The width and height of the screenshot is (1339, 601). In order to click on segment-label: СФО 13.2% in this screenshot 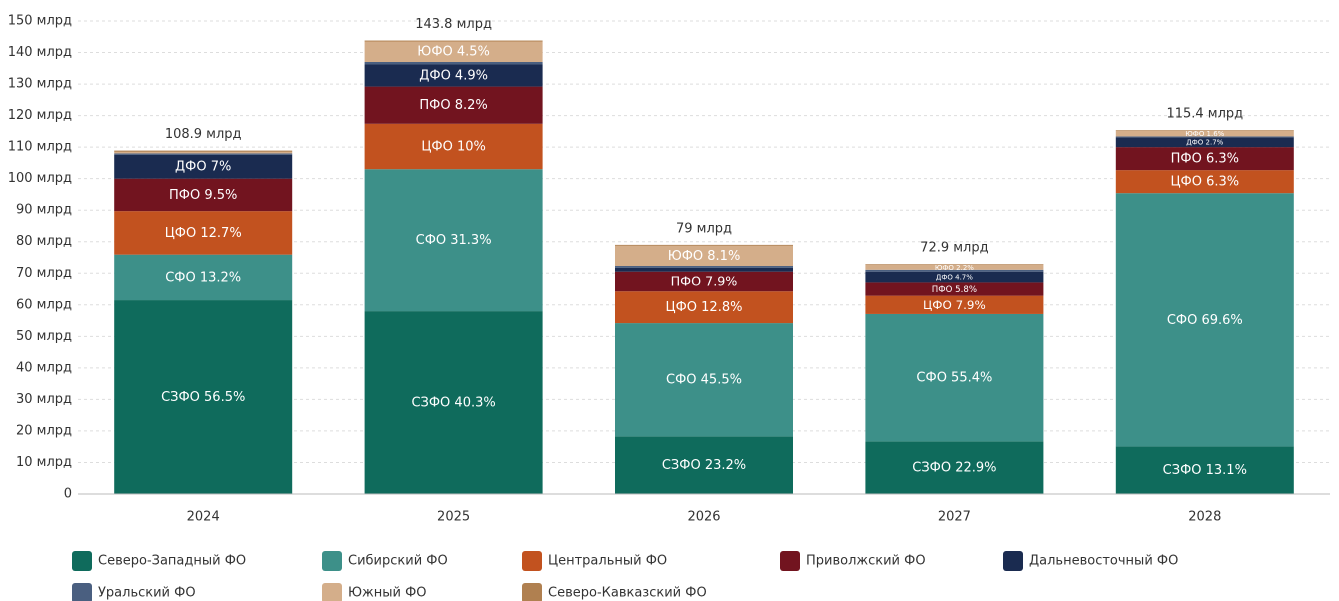, I will do `click(203, 277)`.